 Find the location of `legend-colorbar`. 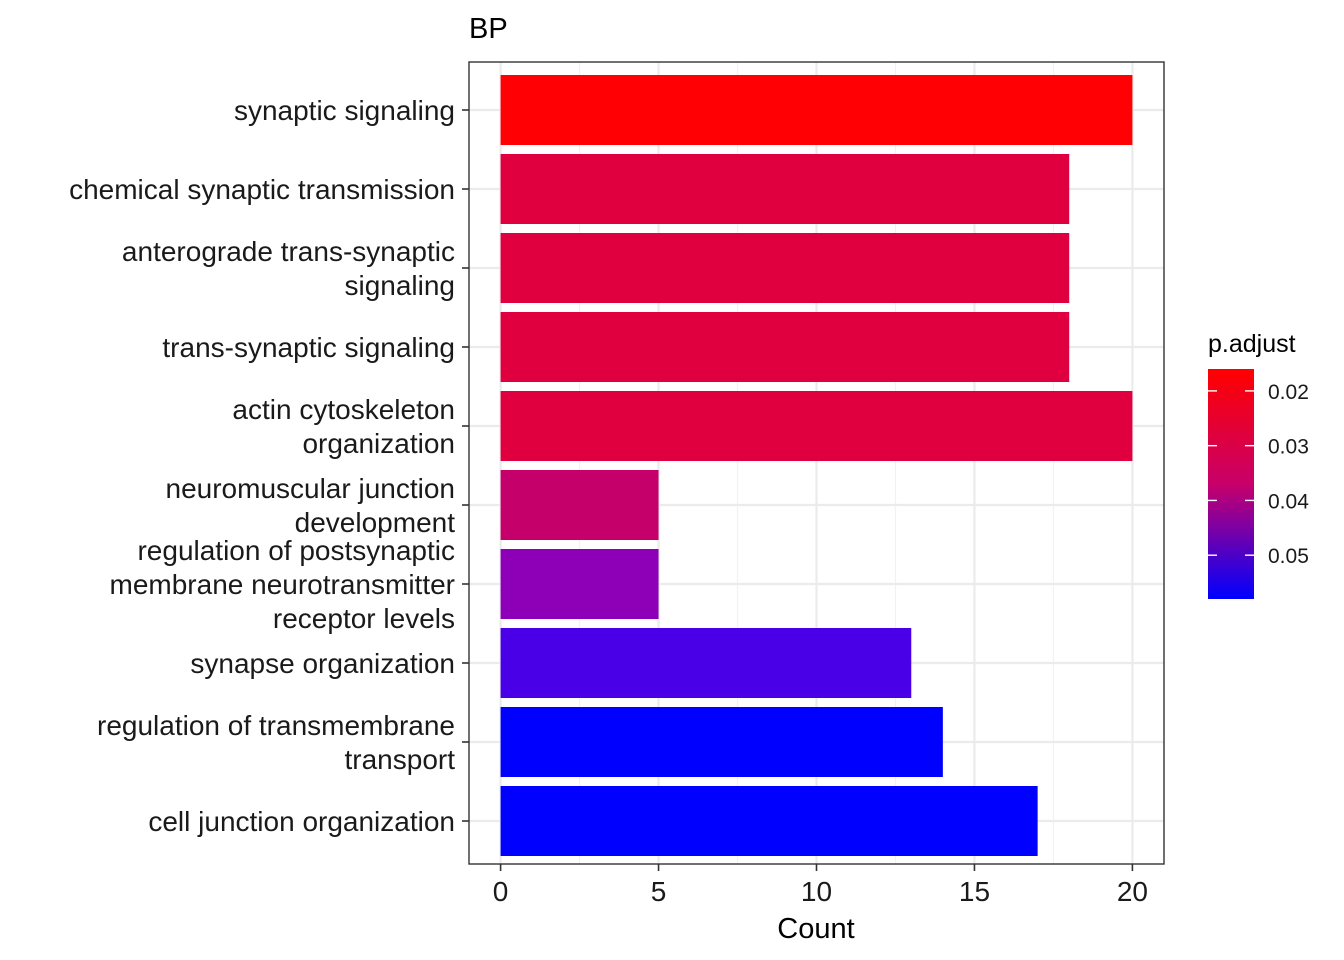

legend-colorbar is located at coordinates (1231, 484).